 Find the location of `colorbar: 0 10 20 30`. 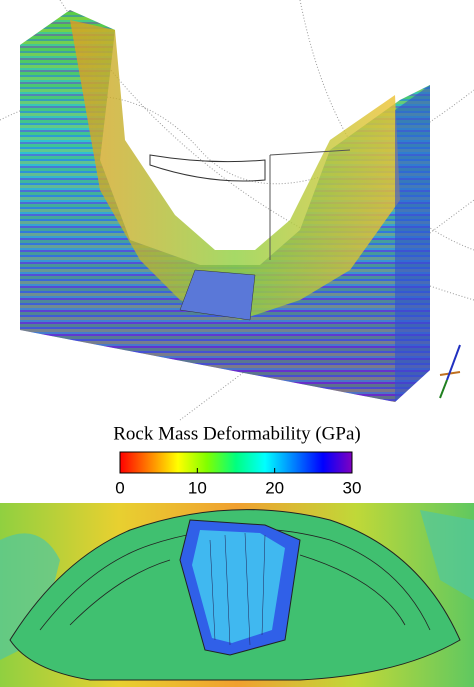

colorbar: 0 10 20 30 is located at coordinates (238, 474).